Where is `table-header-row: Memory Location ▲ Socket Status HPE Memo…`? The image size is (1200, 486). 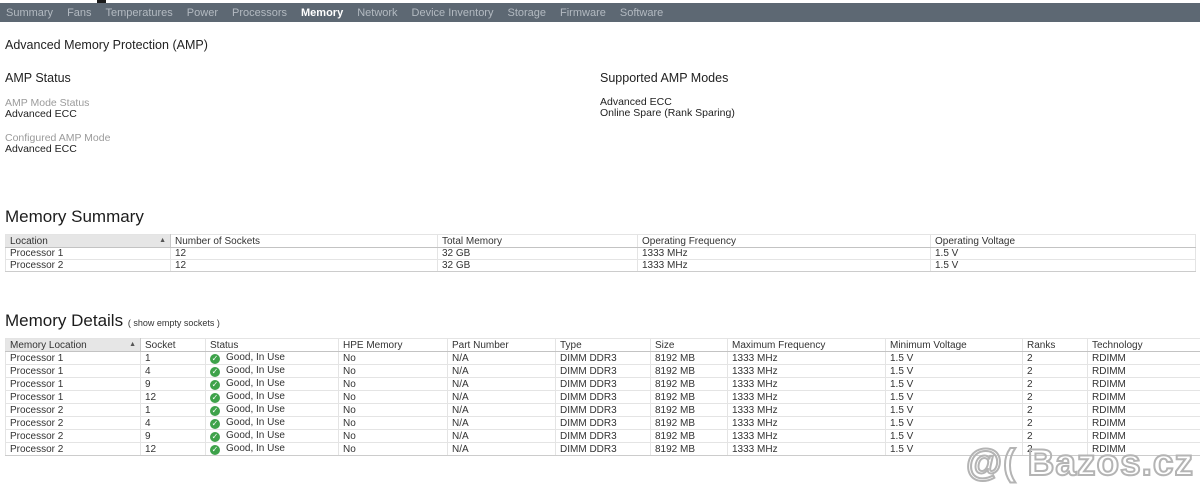
table-header-row: Memory Location ▲ Socket Status HPE Memo… is located at coordinates (602, 345).